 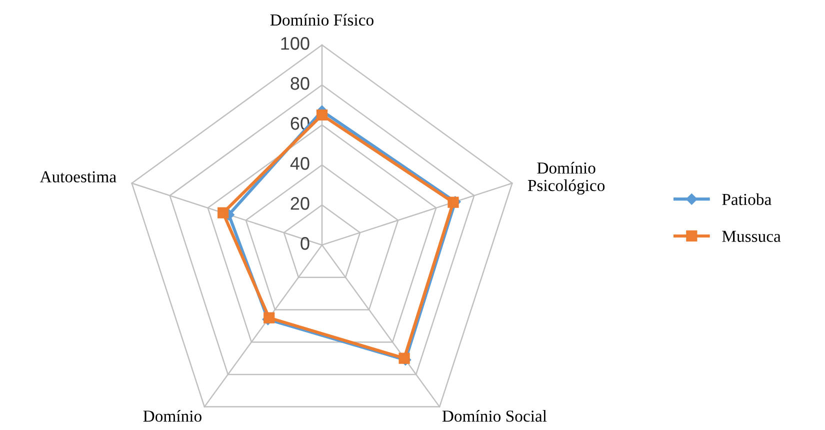 What do you see at coordinates (494, 416) in the screenshot?
I see `spoke-label: Domínio Social` at bounding box center [494, 416].